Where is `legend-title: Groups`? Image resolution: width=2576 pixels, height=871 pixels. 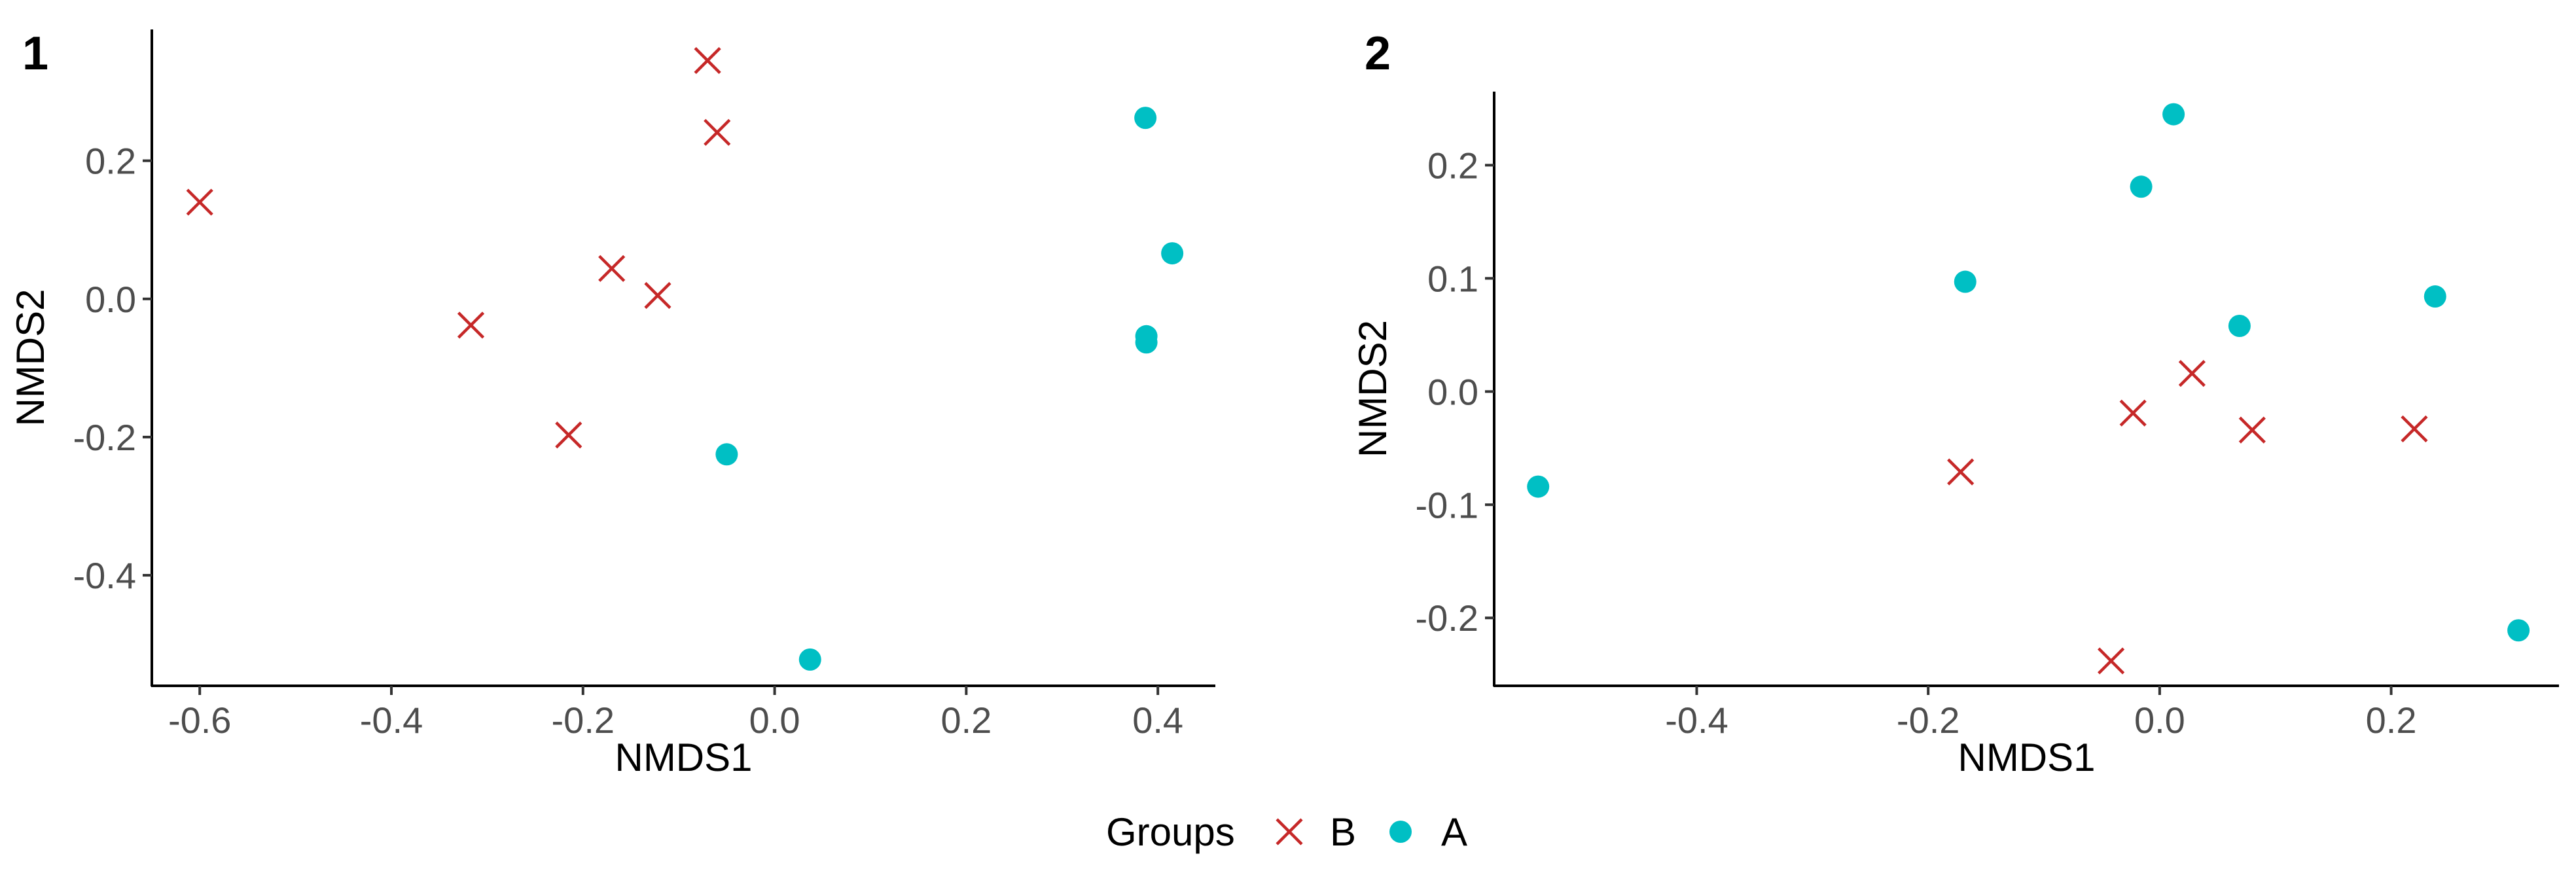
legend-title: Groups is located at coordinates (1170, 832).